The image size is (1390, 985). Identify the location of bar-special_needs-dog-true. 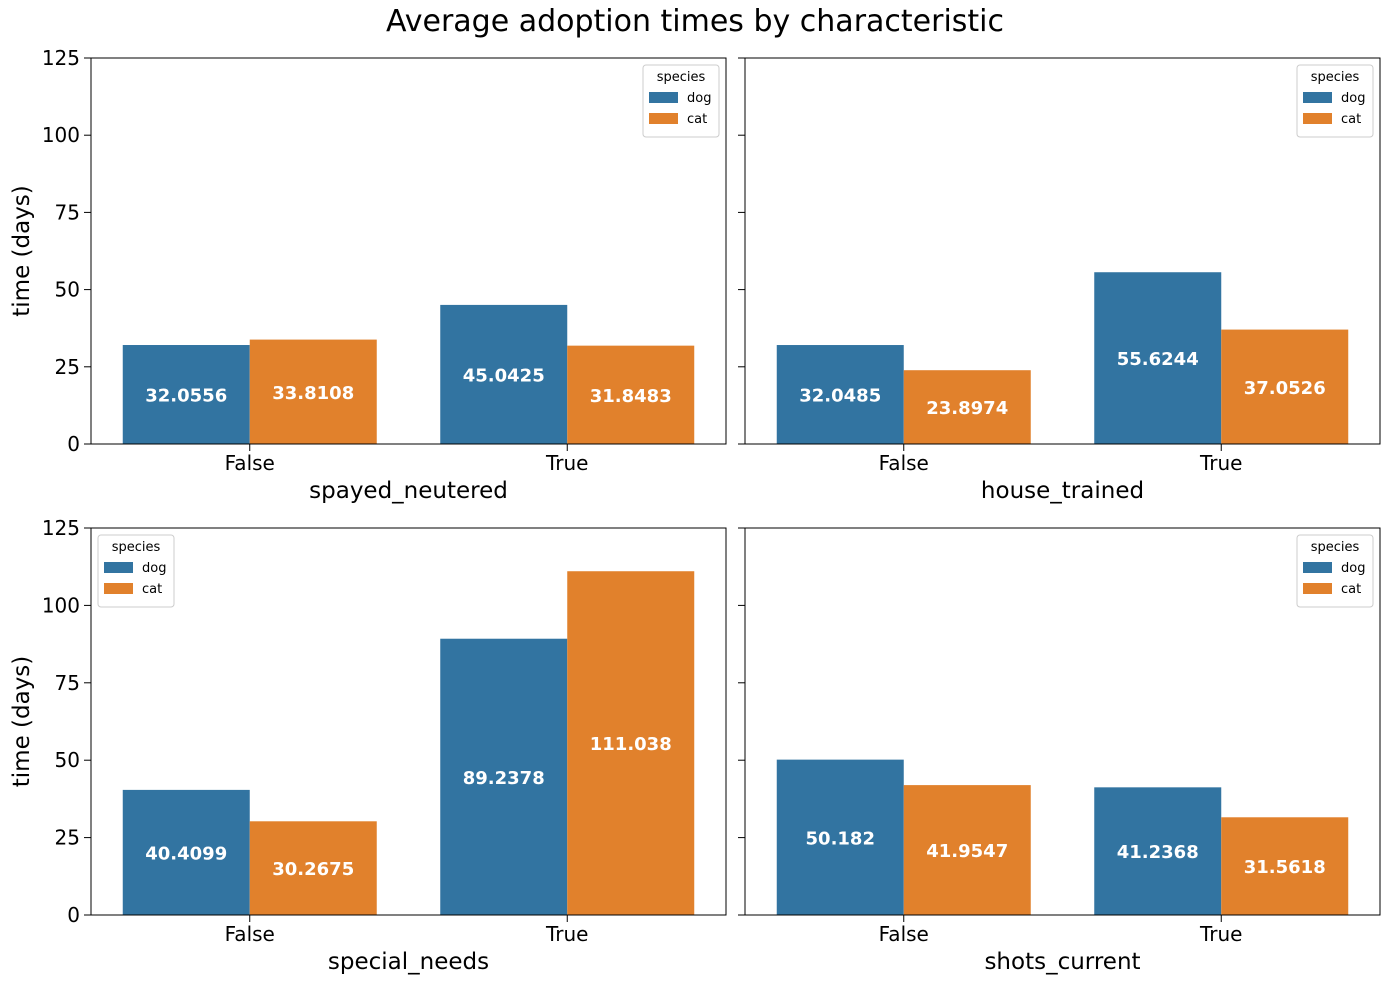
(504, 776).